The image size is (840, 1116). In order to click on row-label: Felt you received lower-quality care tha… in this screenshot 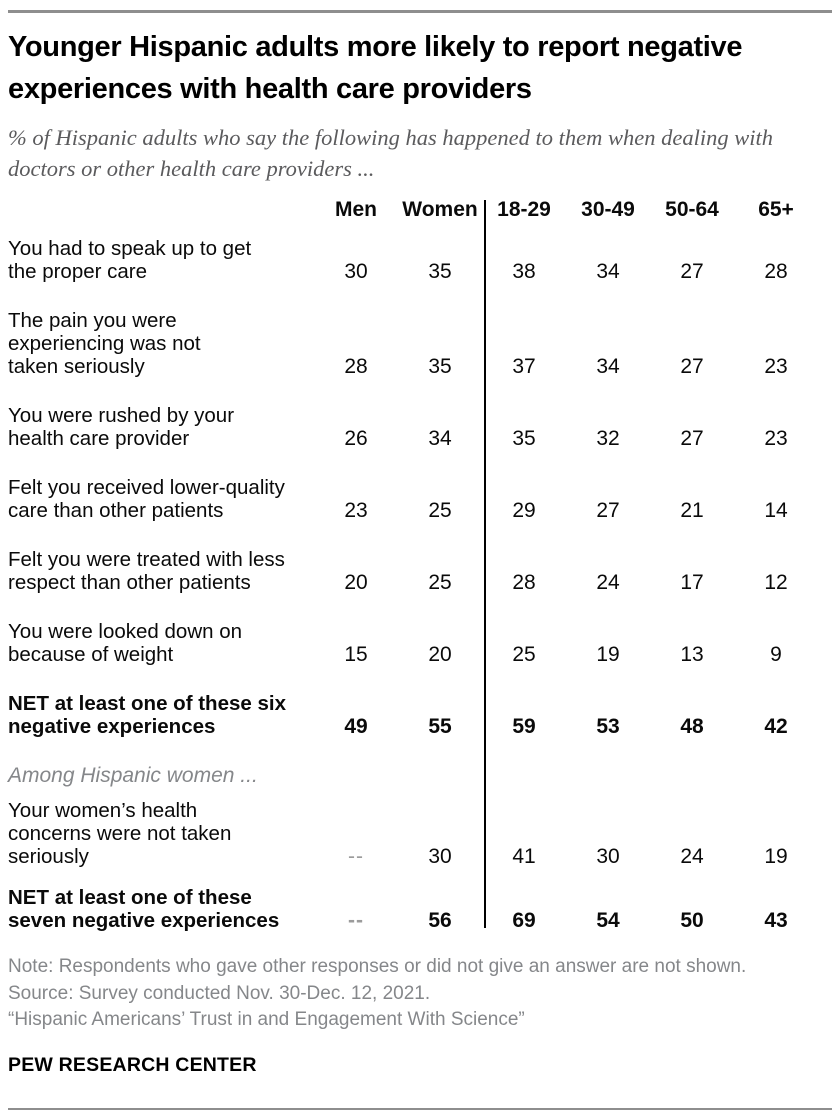, I will do `click(146, 499)`.